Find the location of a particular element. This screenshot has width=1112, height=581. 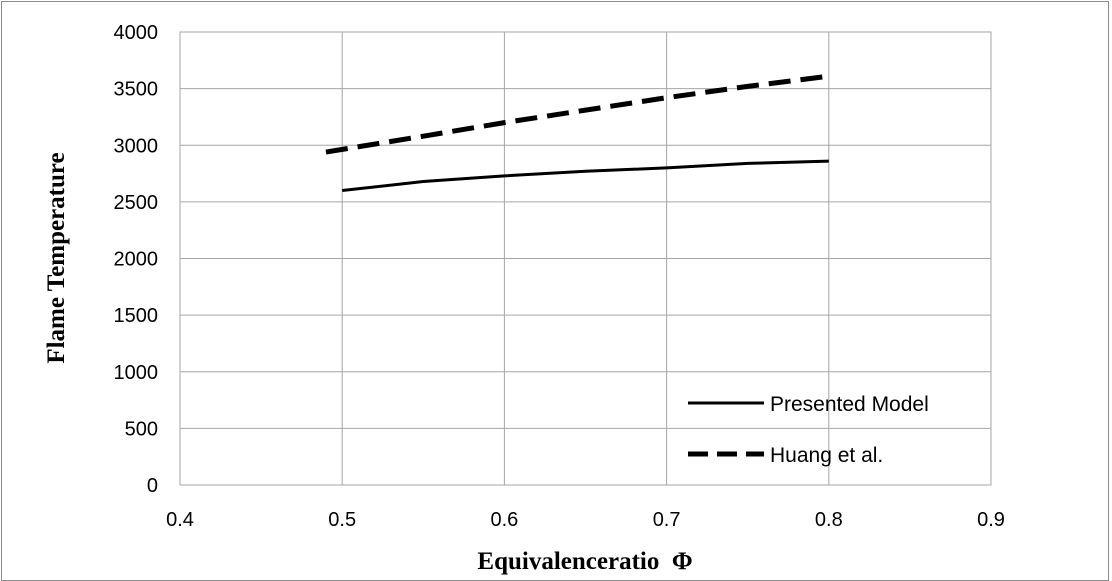

x-tick-label-3: 0.7 is located at coordinates (667, 520).